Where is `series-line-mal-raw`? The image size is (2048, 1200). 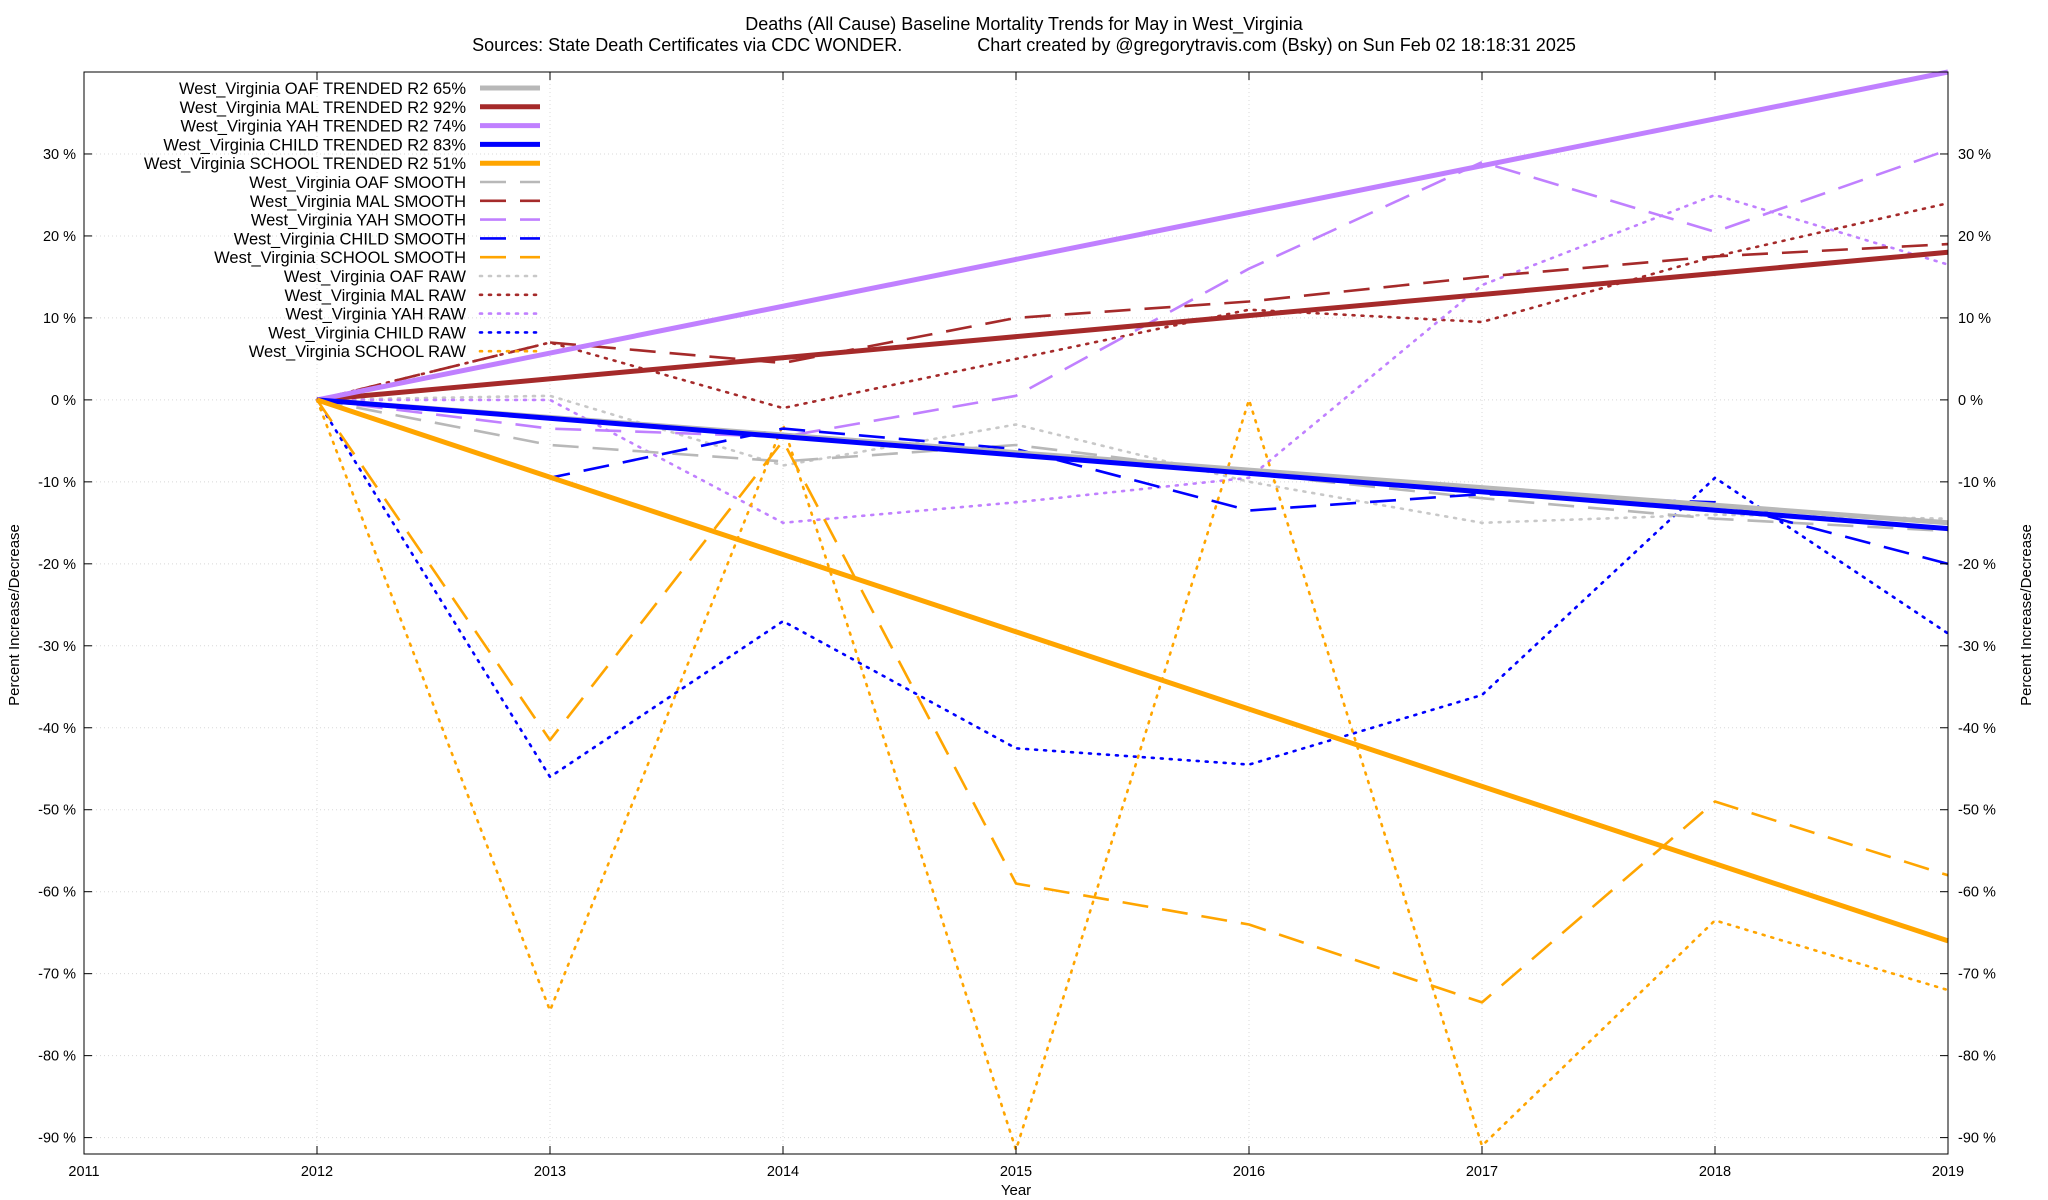 series-line-mal-raw is located at coordinates (1132, 305).